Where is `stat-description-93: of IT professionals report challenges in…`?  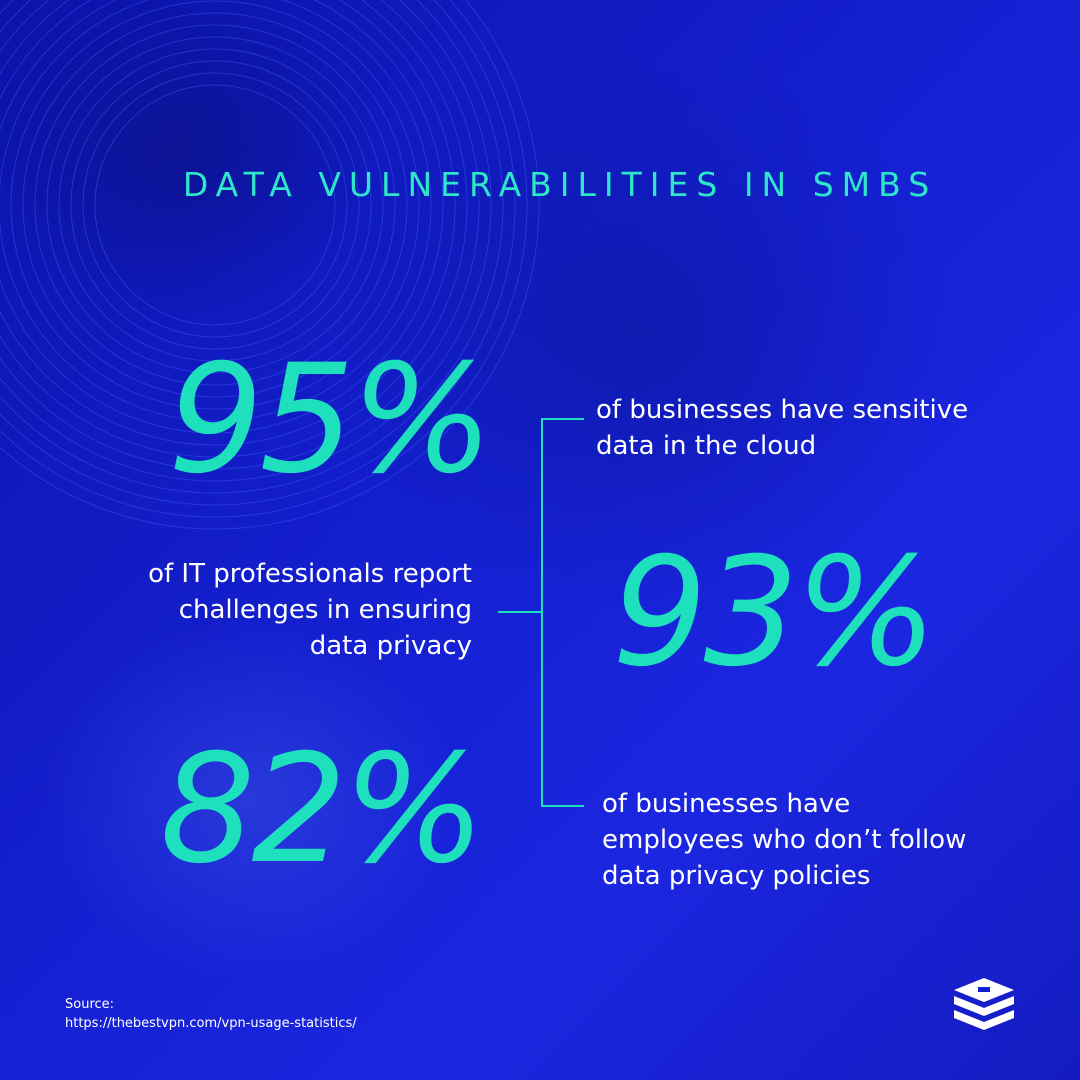 stat-description-93: of IT professionals report challenges in… is located at coordinates (271, 610).